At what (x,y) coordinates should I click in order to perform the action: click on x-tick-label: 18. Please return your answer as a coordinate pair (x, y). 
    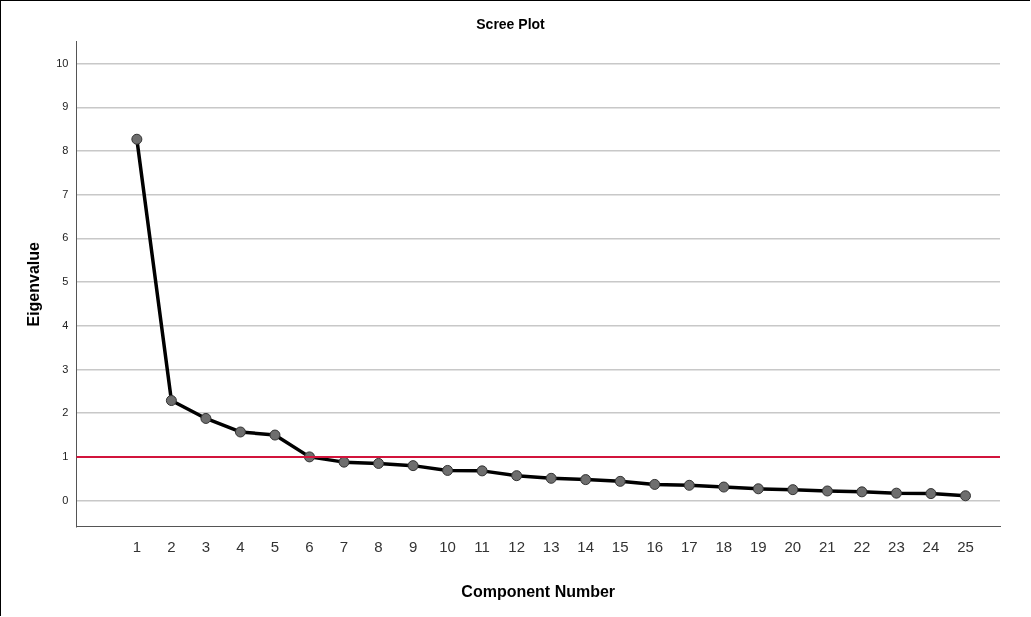
    Looking at the image, I should click on (724, 546).